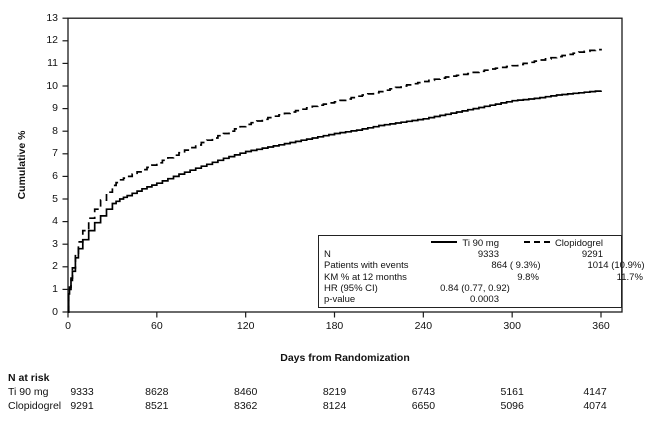 The image size is (646, 428). What do you see at coordinates (512, 406) in the screenshot?
I see `n-at-risk-value: 5096` at bounding box center [512, 406].